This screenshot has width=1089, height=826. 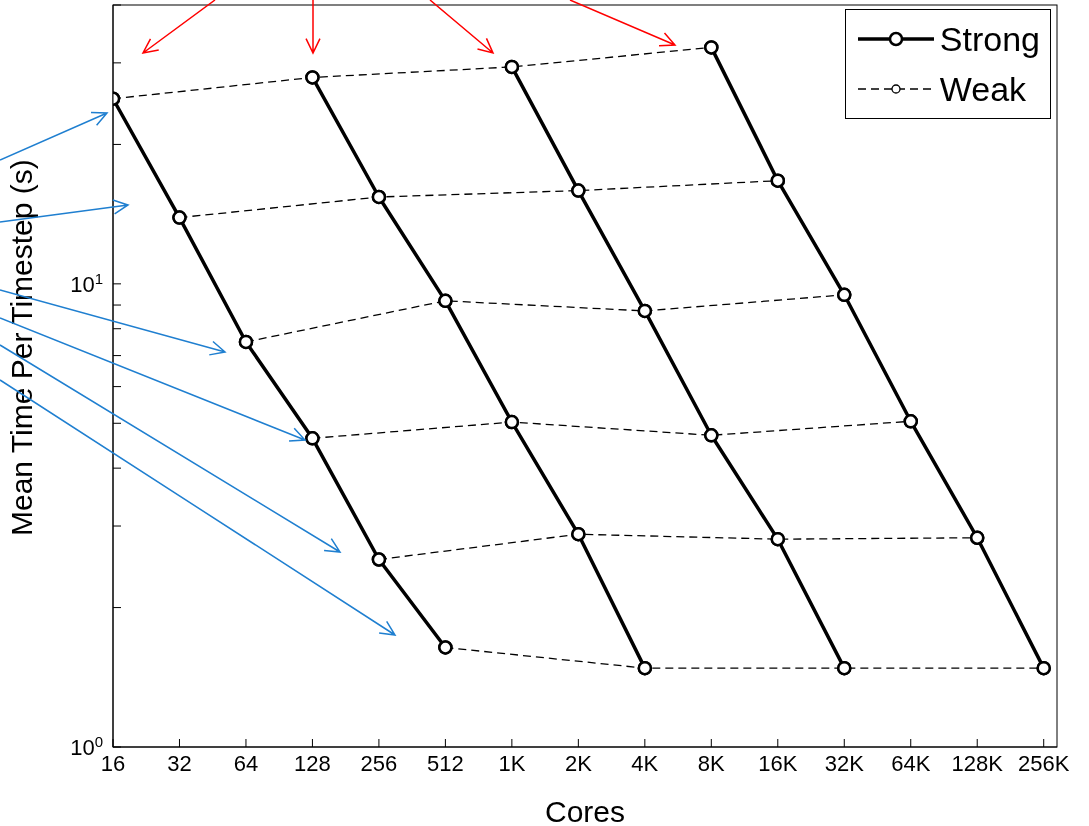 What do you see at coordinates (977, 763) in the screenshot?
I see `x-tick-label: 128K` at bounding box center [977, 763].